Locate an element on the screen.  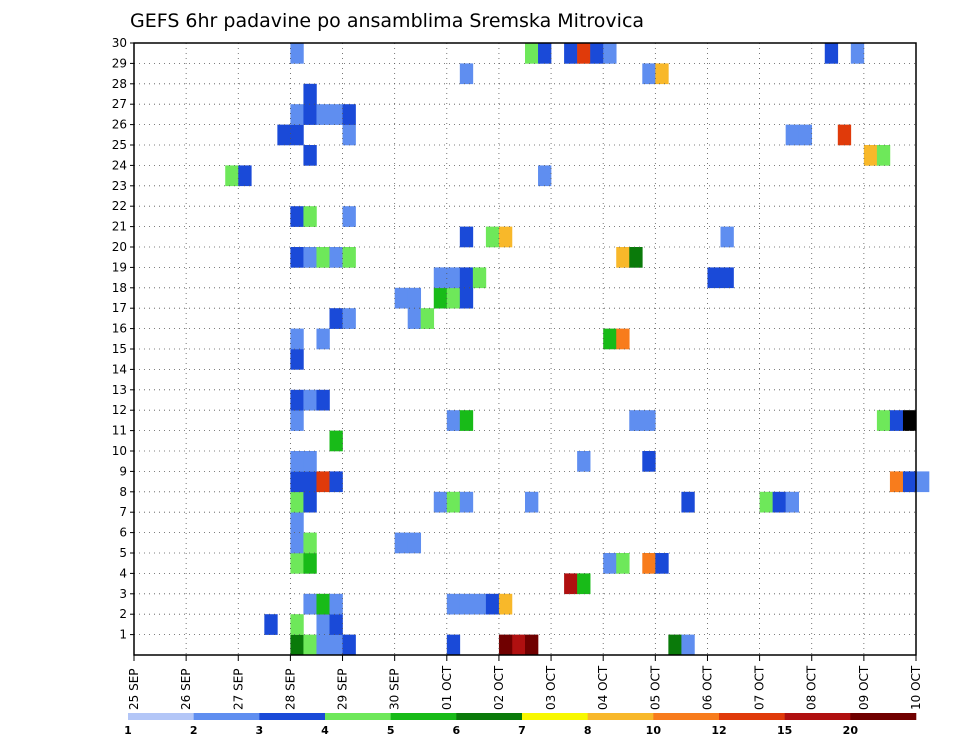
y-tick-label: 3 is located at coordinates (123, 594).